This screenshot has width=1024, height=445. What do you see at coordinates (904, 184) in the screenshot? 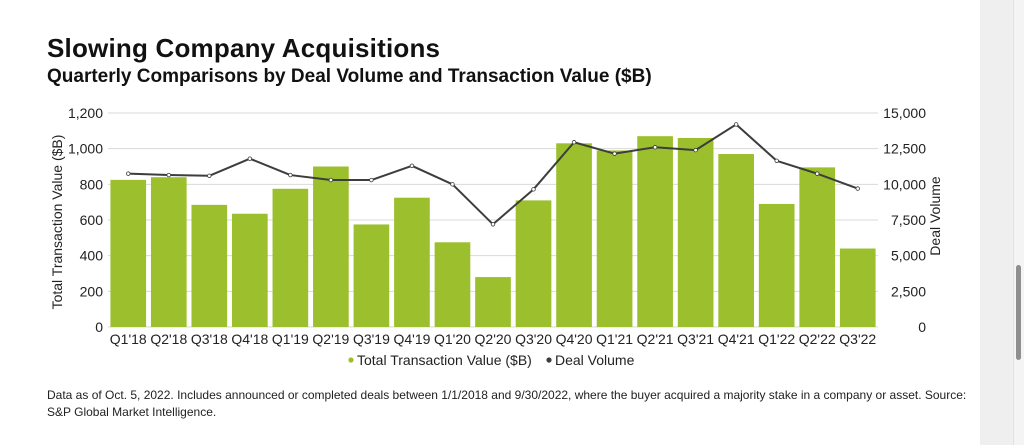
I see `y2-tick-label: 10,000` at bounding box center [904, 184].